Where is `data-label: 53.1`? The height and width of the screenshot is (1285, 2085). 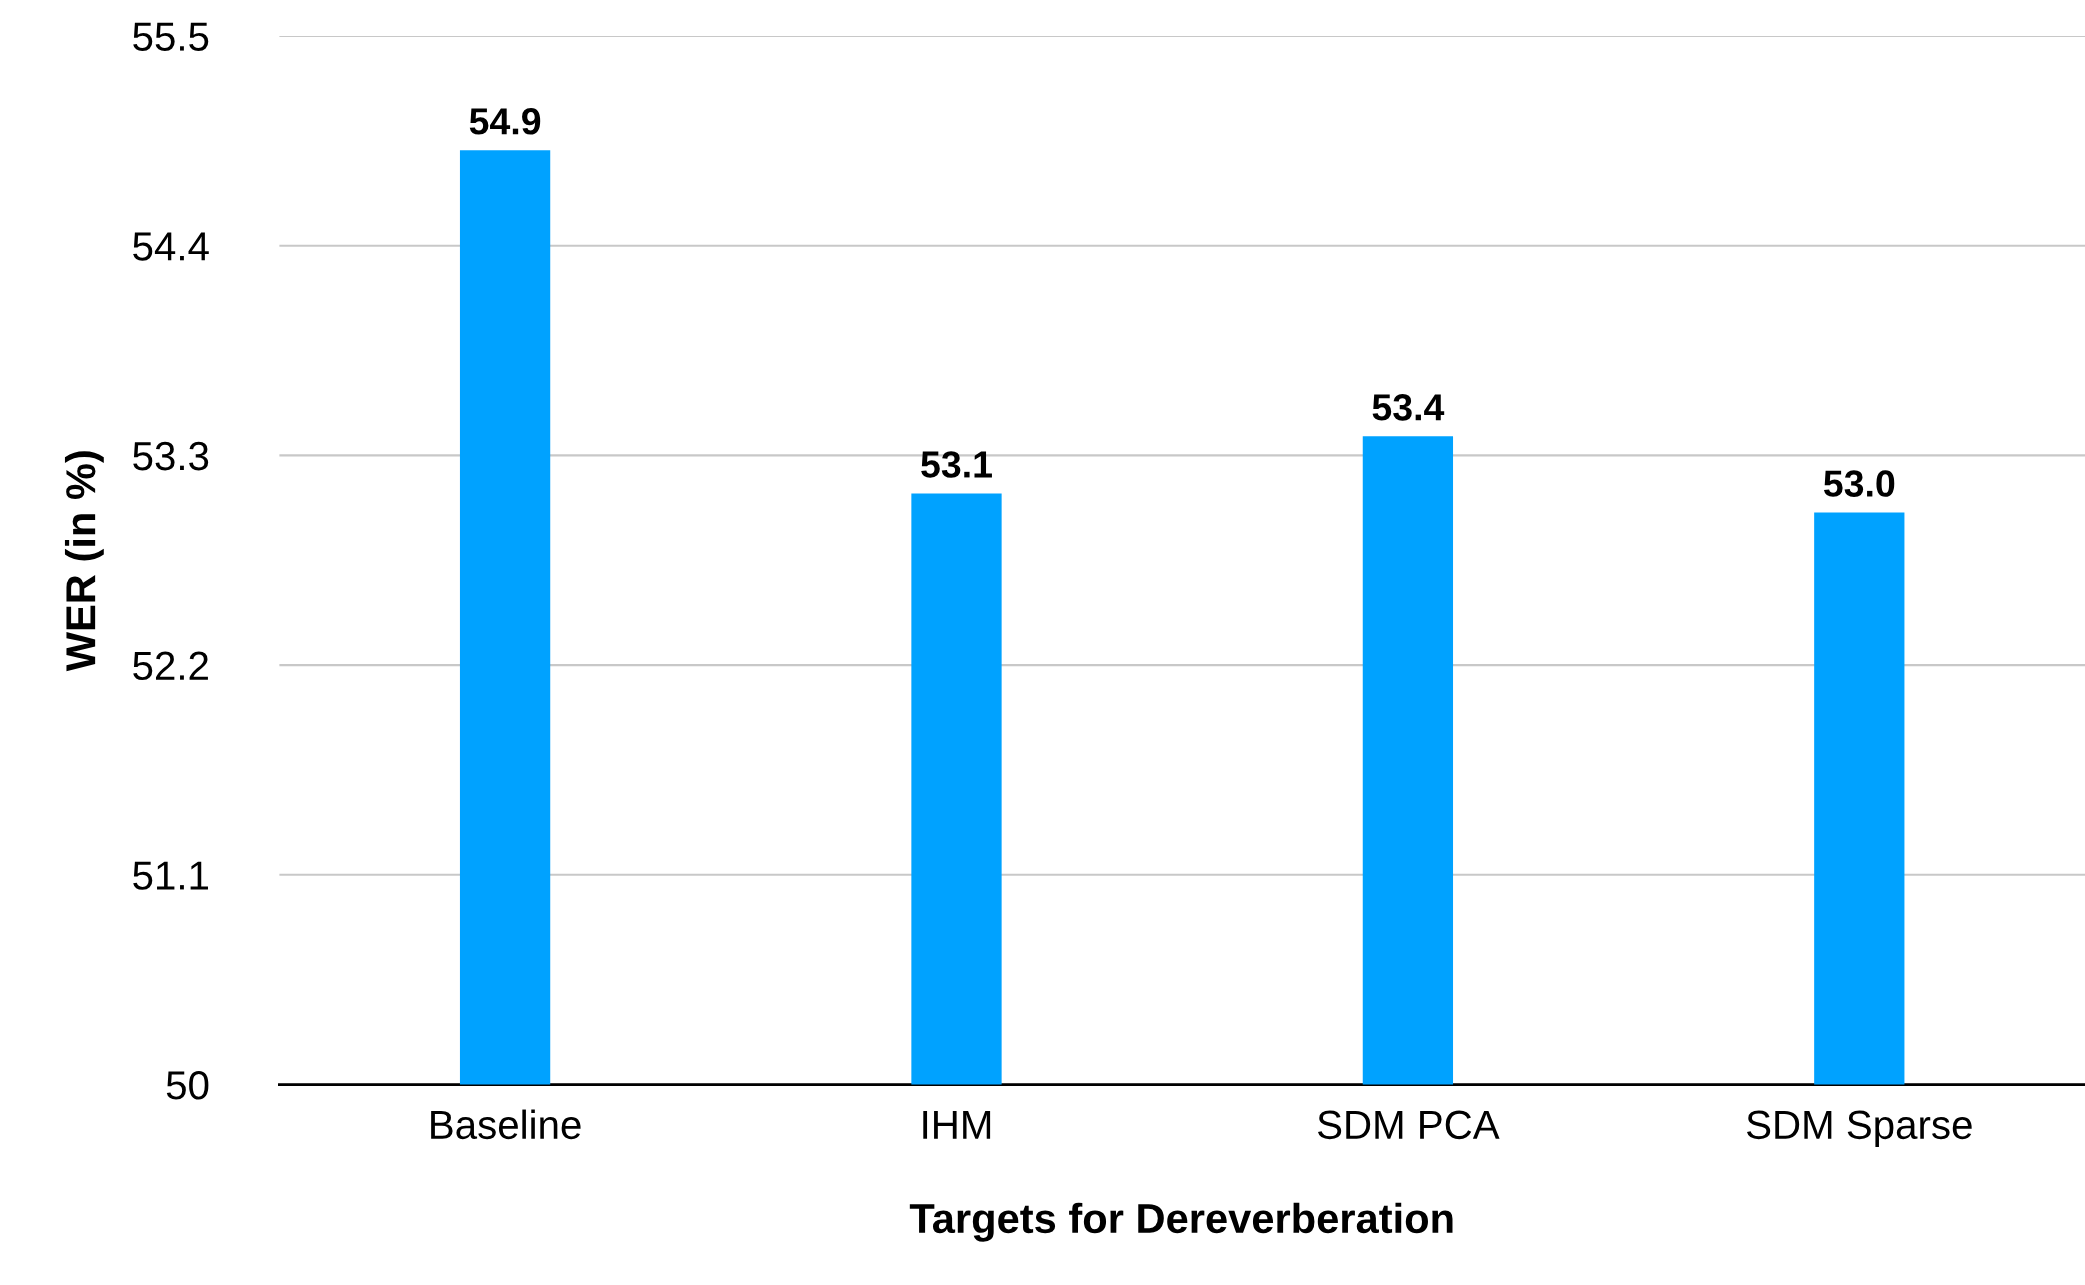 data-label: 53.1 is located at coordinates (956, 464).